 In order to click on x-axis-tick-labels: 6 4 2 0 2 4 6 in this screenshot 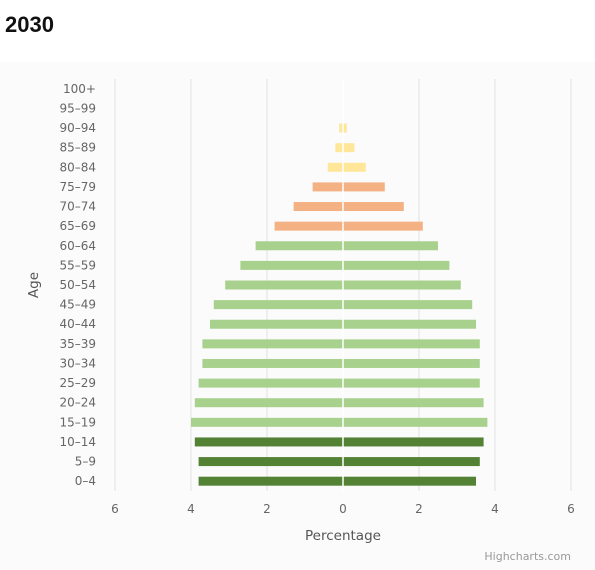, I will do `click(343, 509)`.